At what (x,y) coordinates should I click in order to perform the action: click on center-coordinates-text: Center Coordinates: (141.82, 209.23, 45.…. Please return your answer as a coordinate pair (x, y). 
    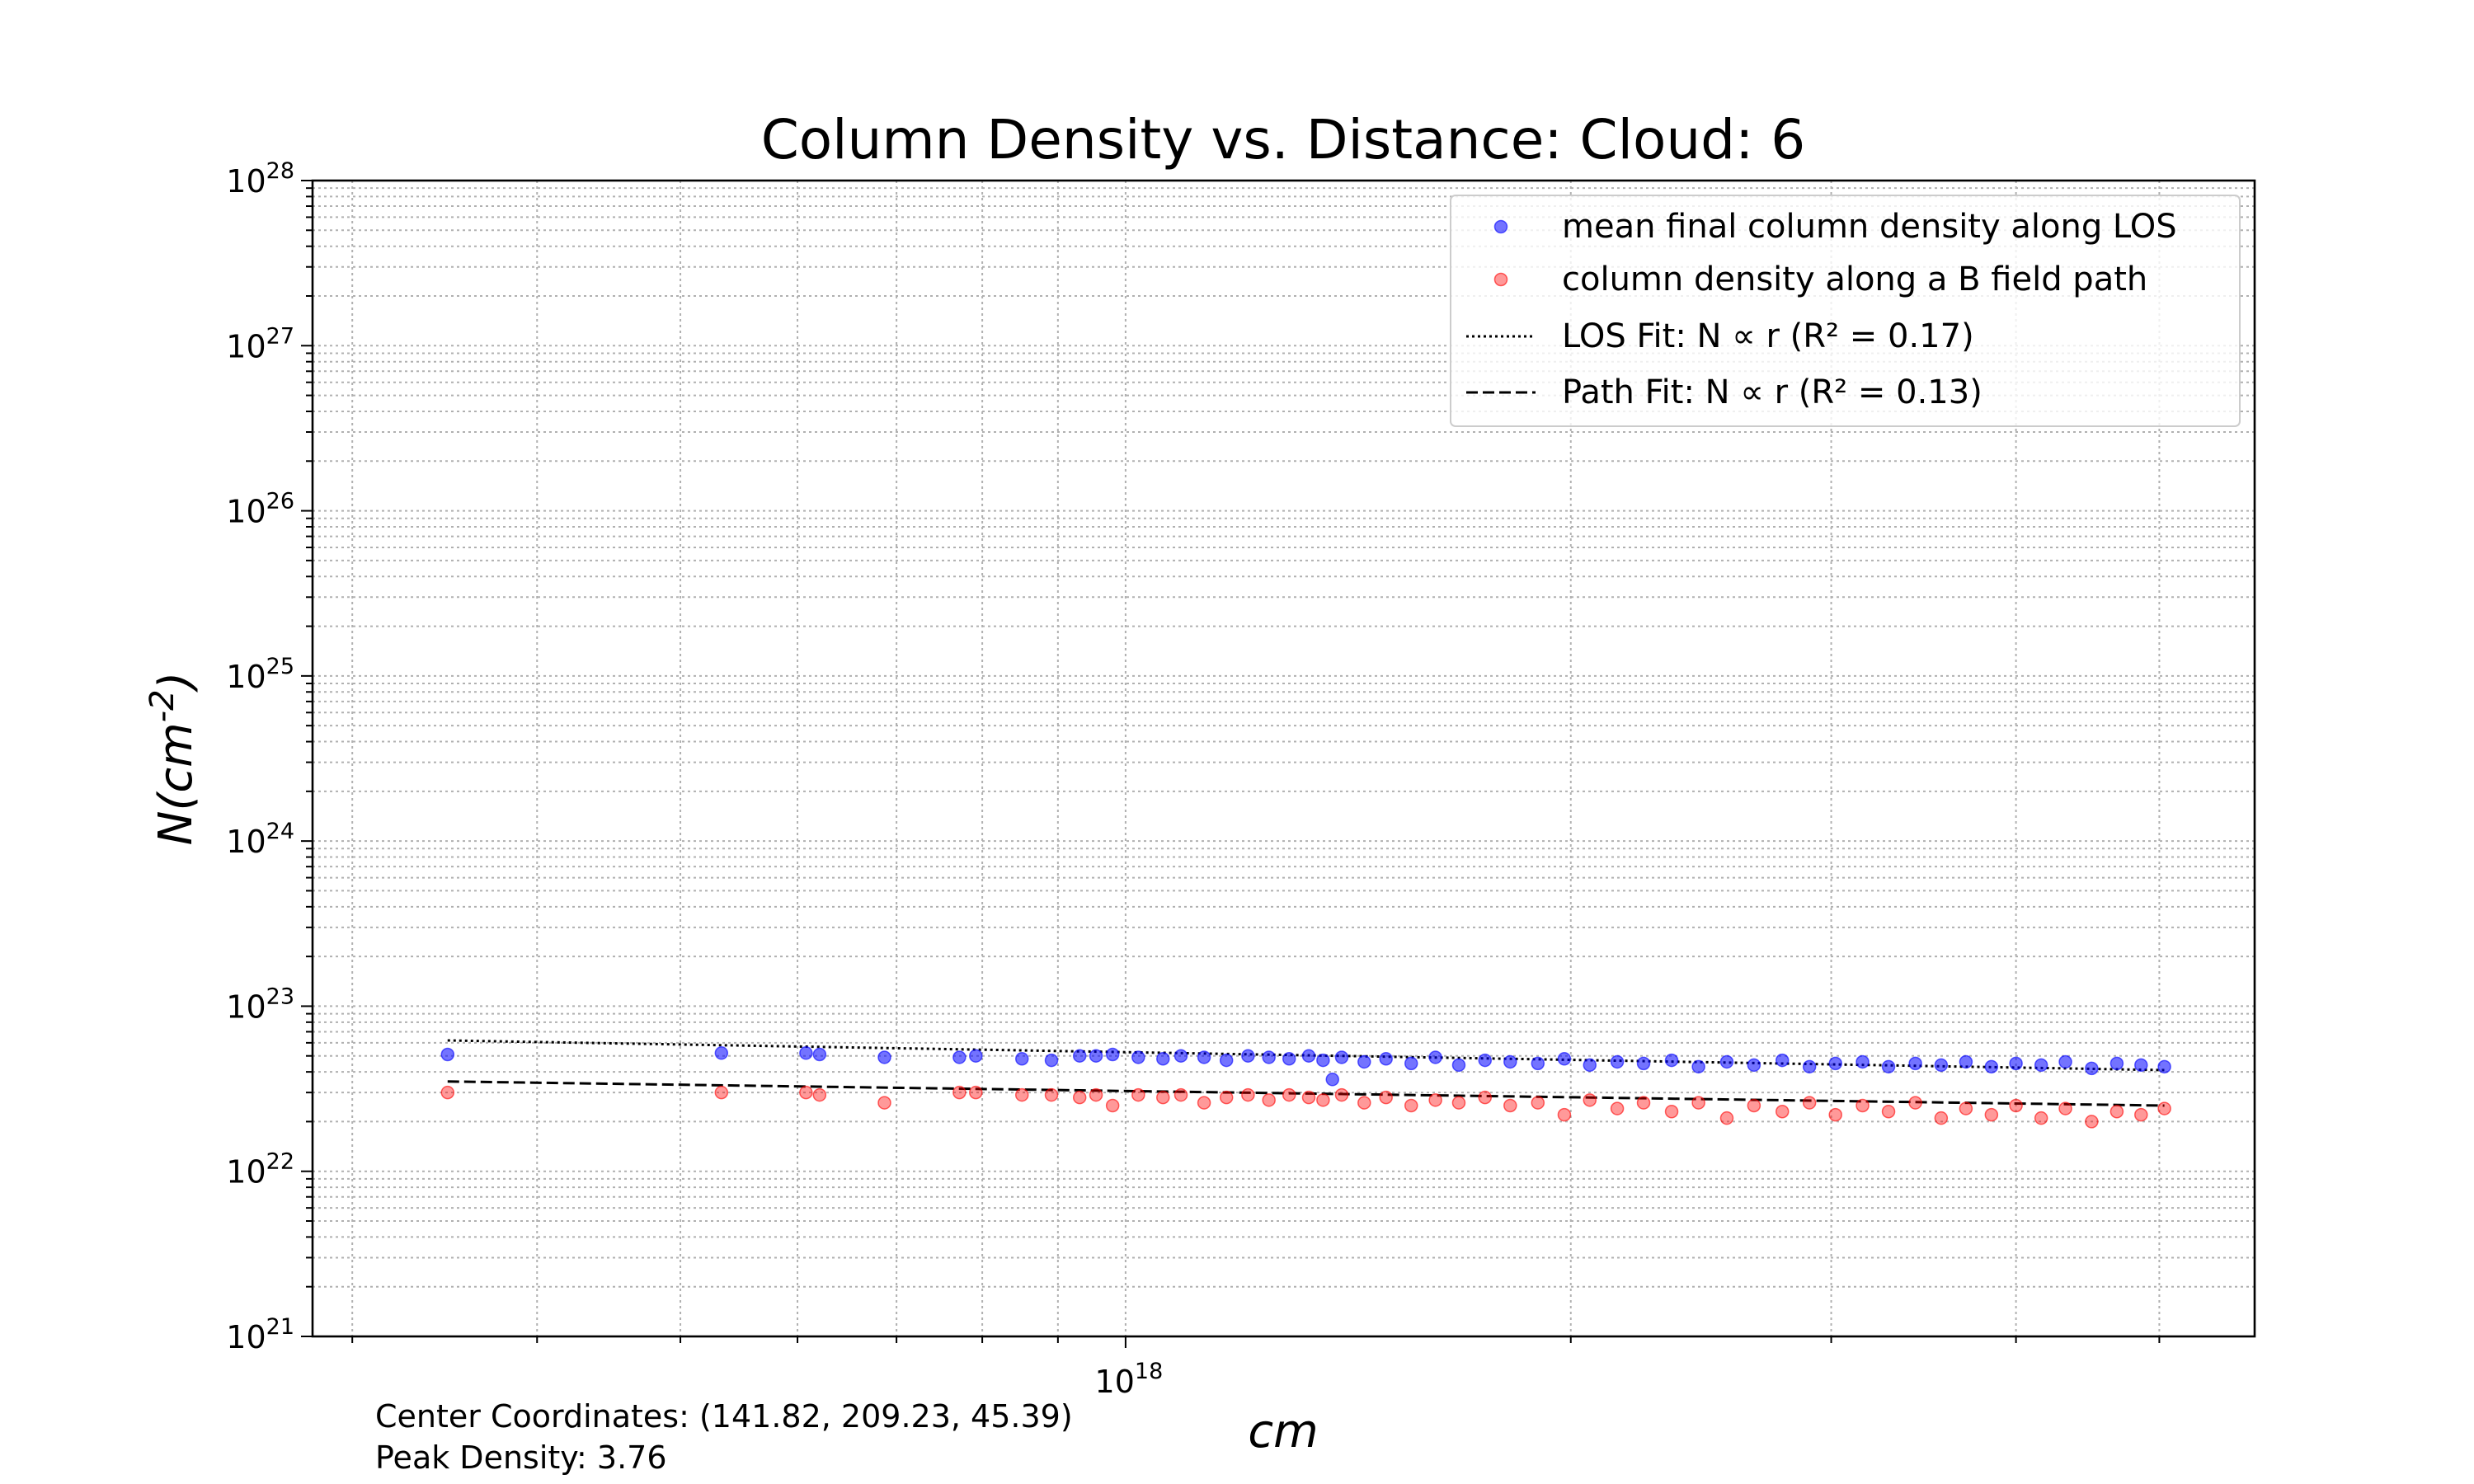
    Looking at the image, I should click on (724, 1416).